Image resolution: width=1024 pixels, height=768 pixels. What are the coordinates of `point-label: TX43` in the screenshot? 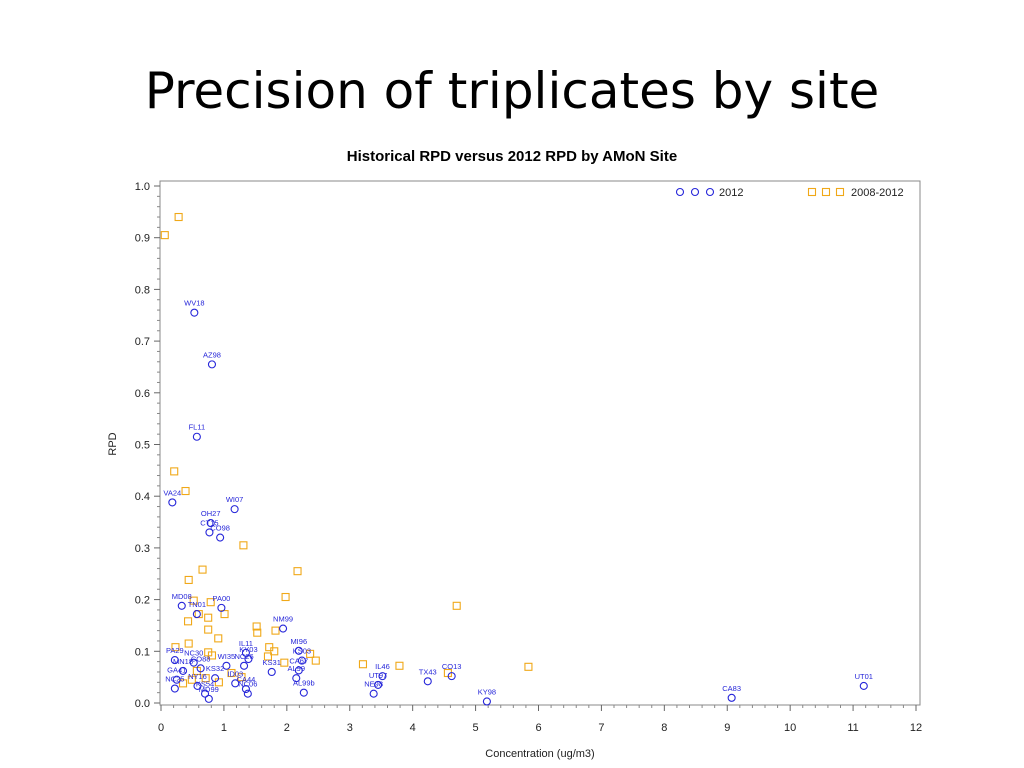 It's located at (428, 671).